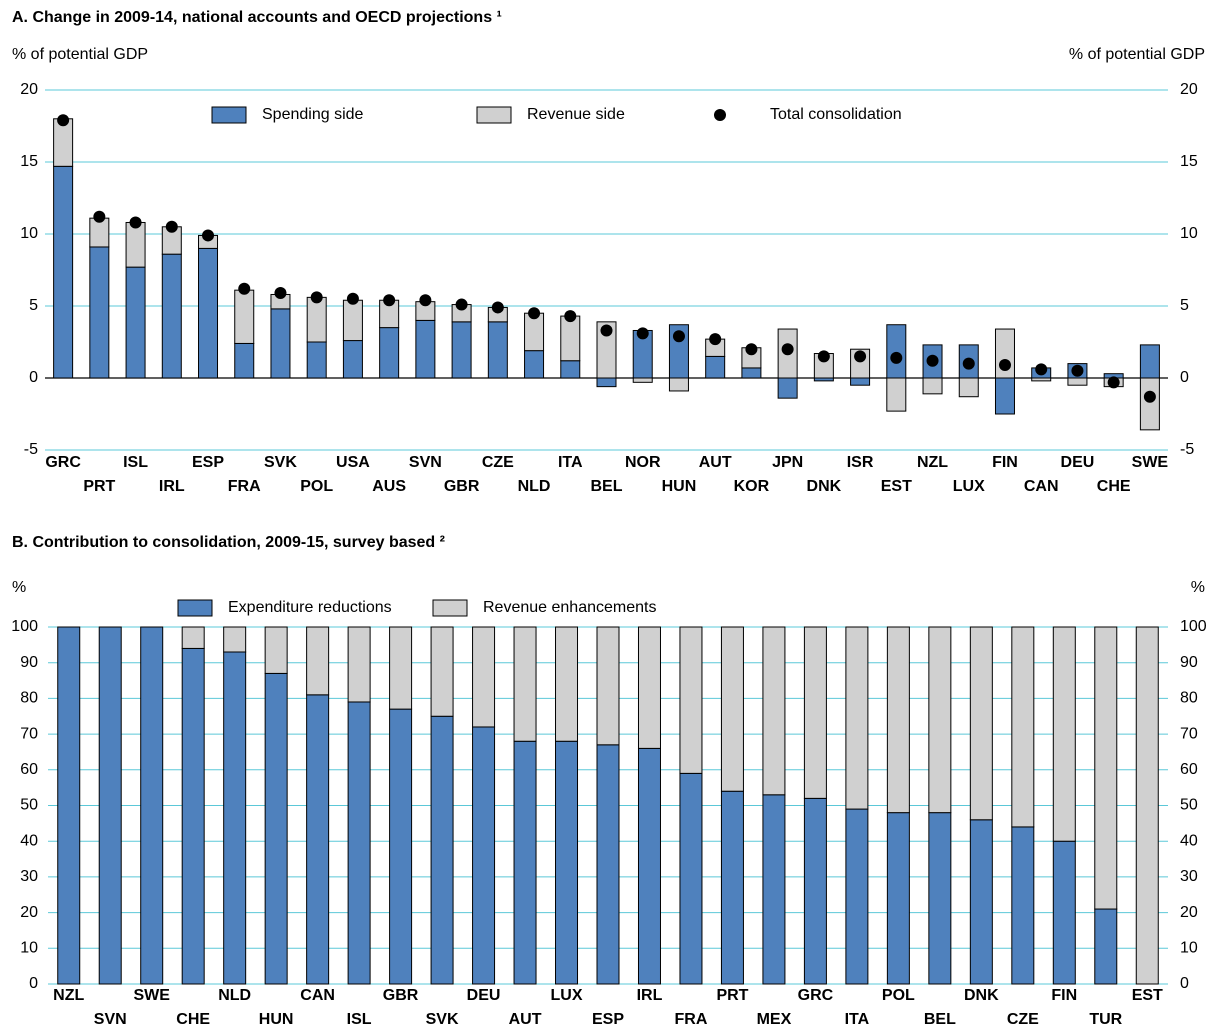  Describe the element at coordinates (110, 1019) in the screenshot. I see `x-tick-label: SVN` at that location.